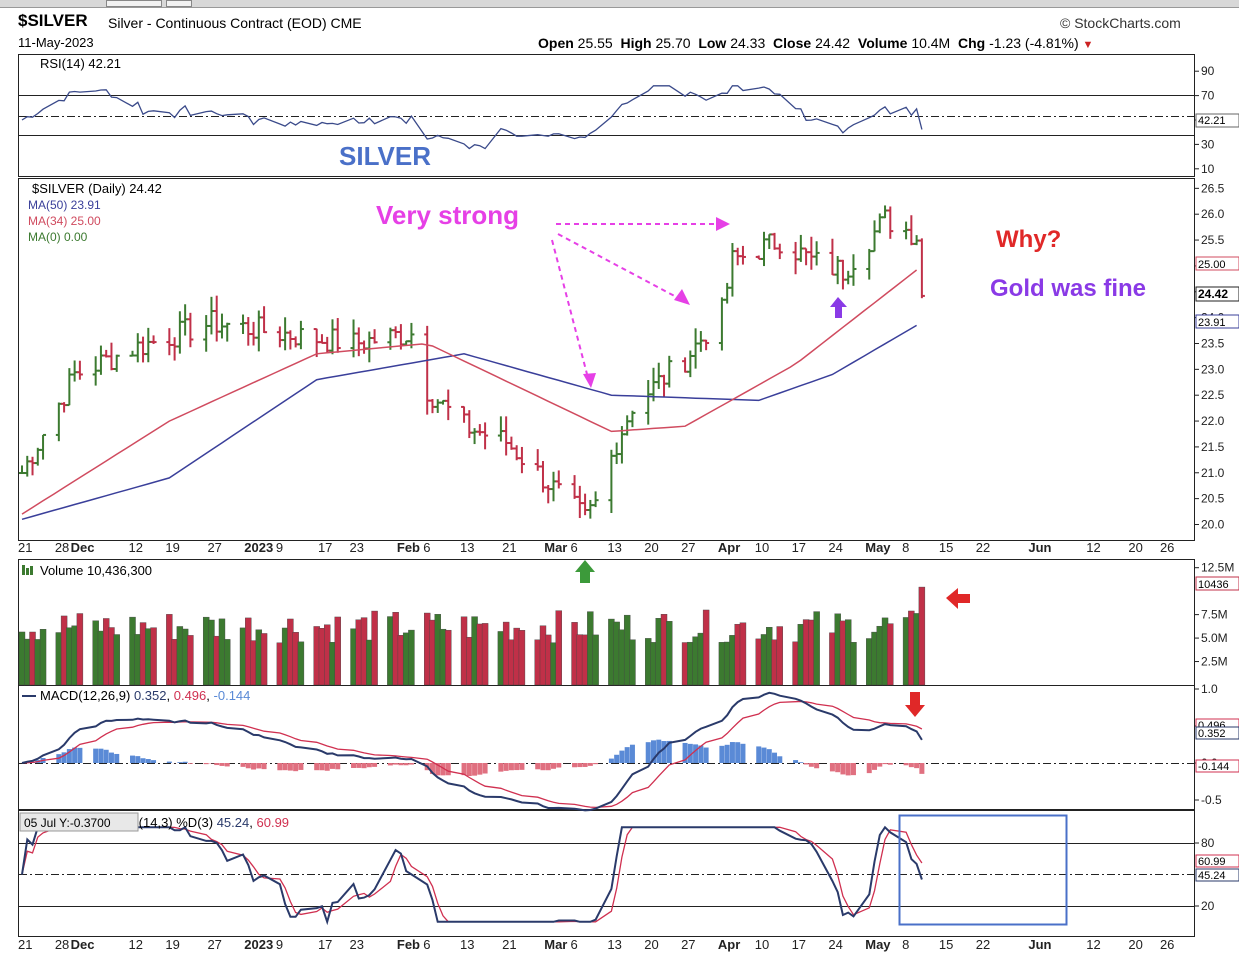 The width and height of the screenshot is (1239, 954). Describe the element at coordinates (1120, 23) in the screenshot. I see `brand-logo: © StockCharts.com` at that location.